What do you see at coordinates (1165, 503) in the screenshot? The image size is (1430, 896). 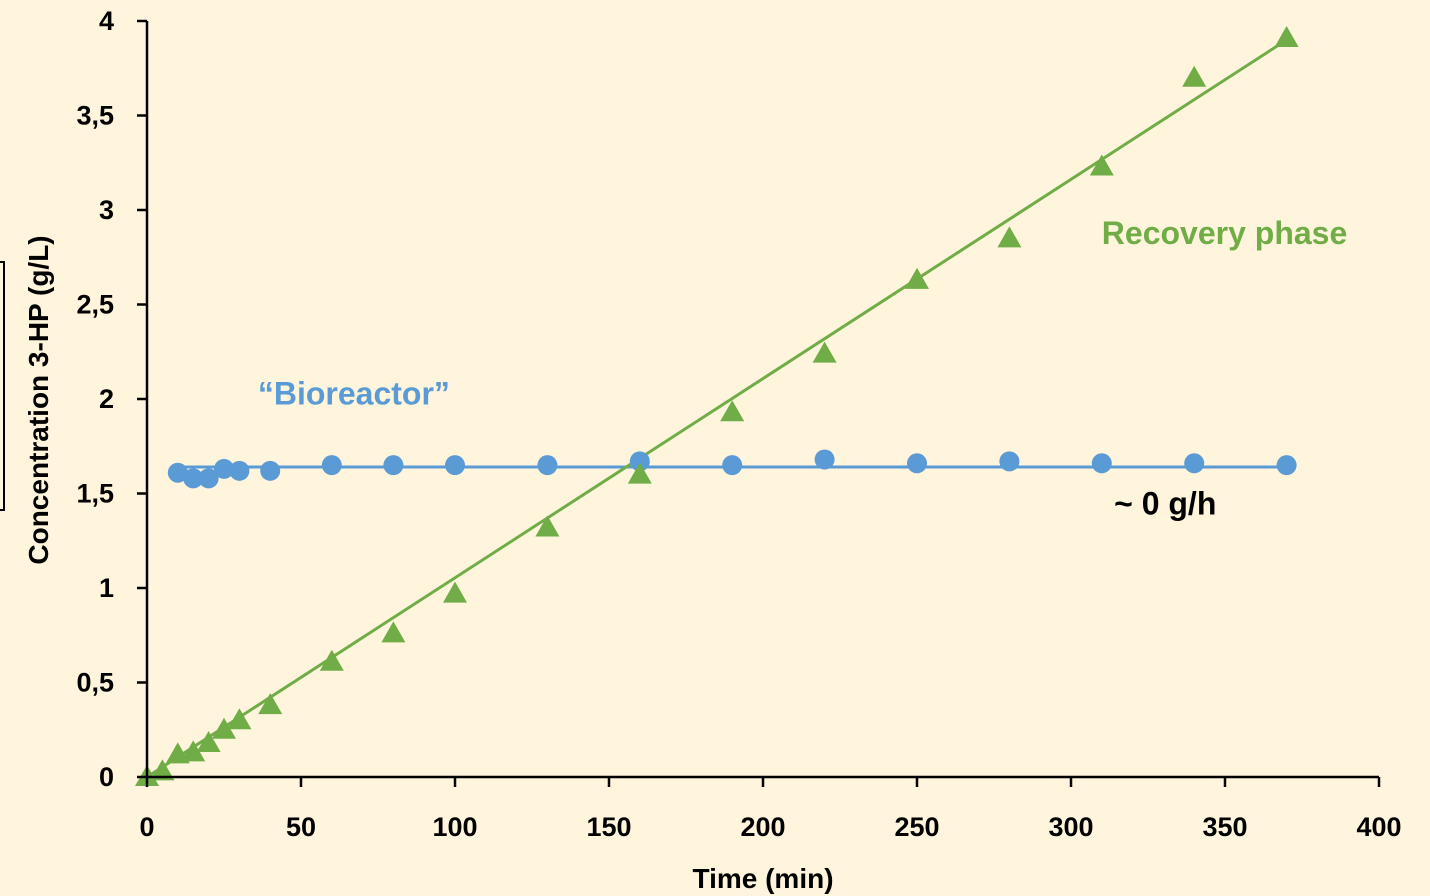 I see `annotation-label: ~ 0 g/h` at bounding box center [1165, 503].